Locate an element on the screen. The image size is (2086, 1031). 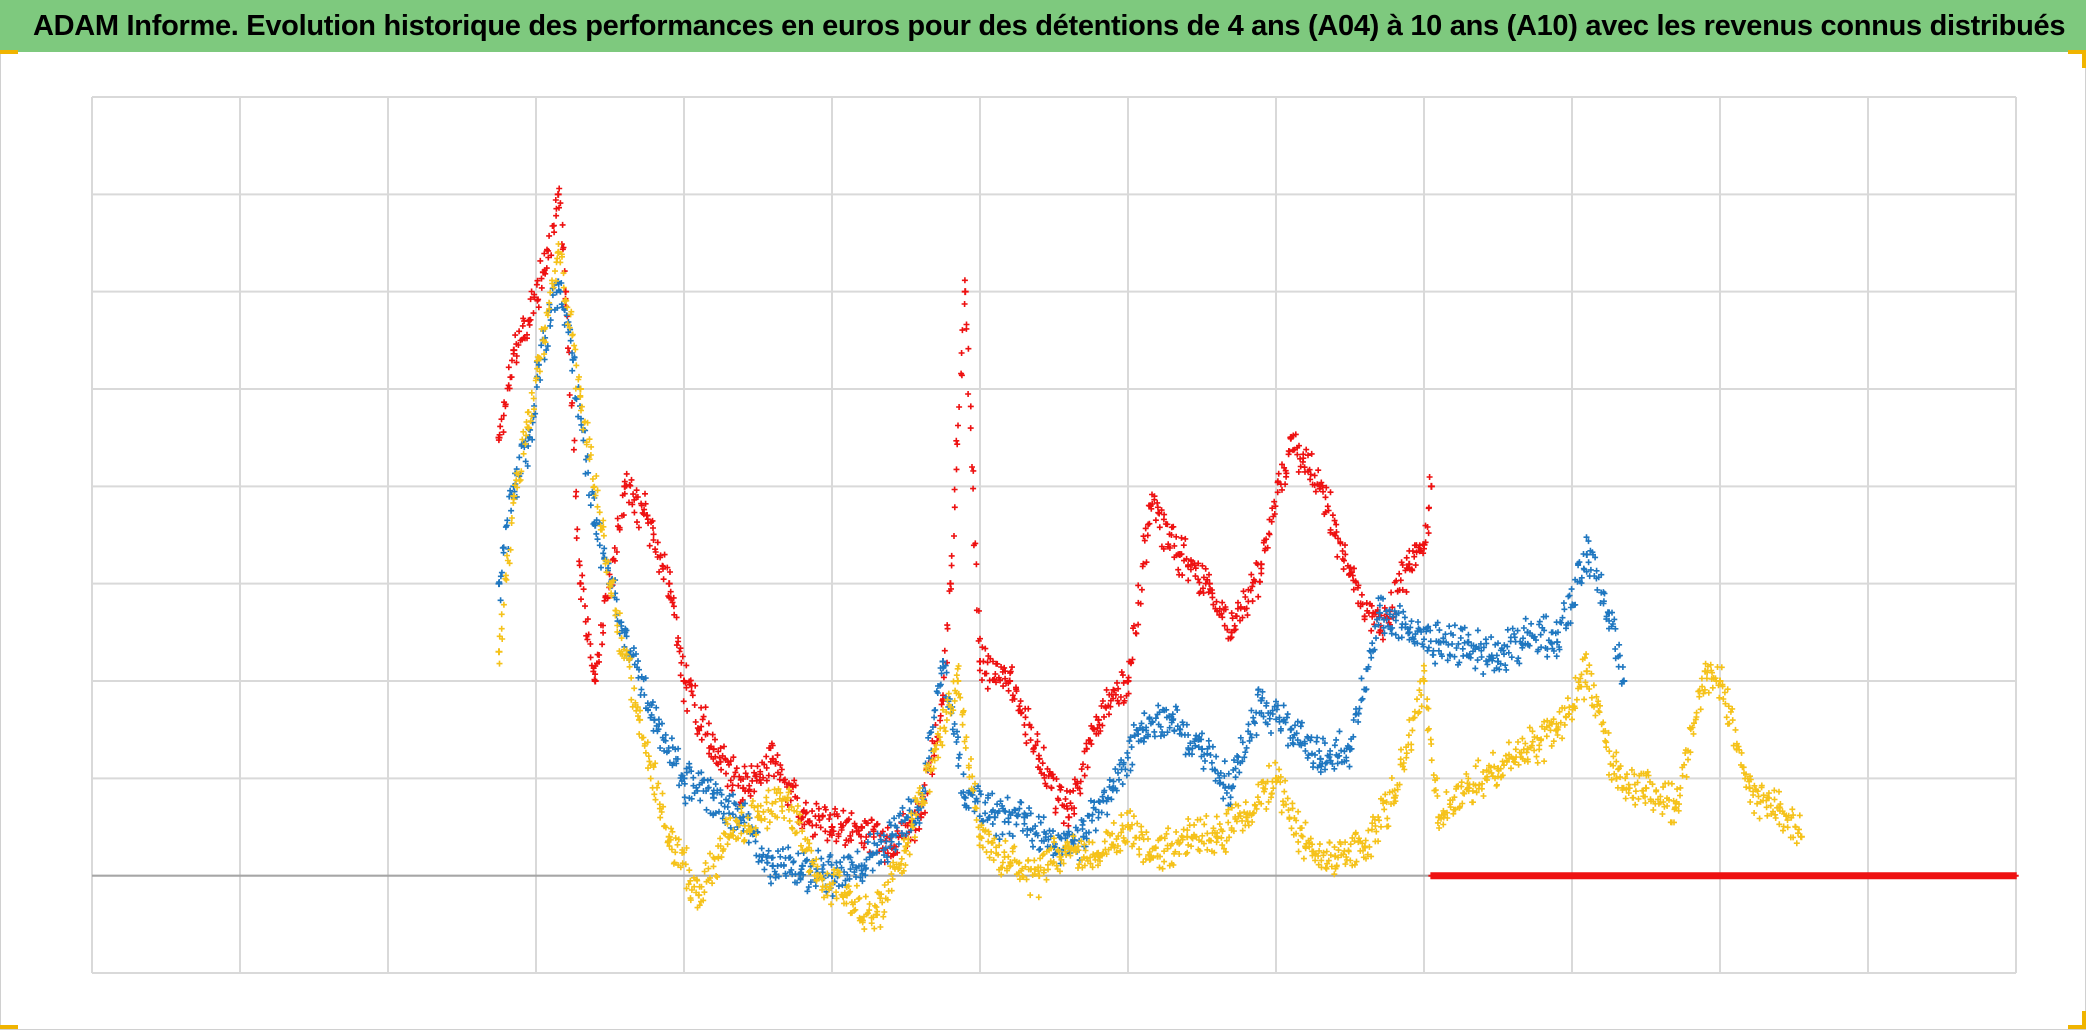
flat-segment-layer is located at coordinates (1723, 876).